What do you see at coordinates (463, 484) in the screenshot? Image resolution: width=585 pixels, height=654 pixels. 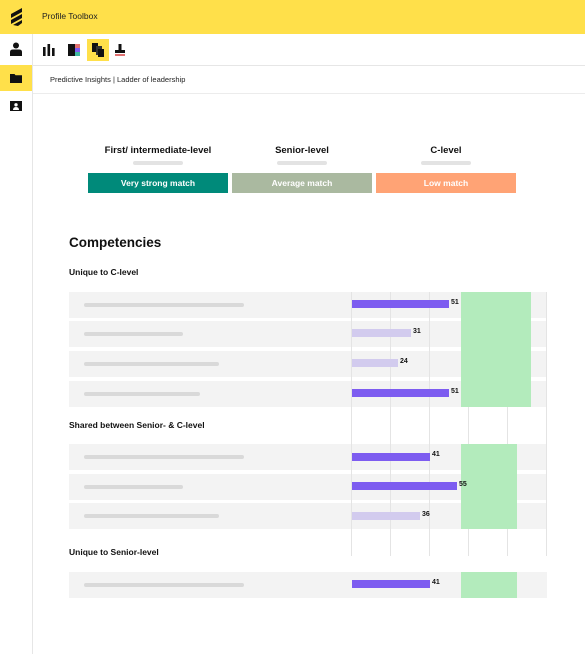 I see `score-value: 55` at bounding box center [463, 484].